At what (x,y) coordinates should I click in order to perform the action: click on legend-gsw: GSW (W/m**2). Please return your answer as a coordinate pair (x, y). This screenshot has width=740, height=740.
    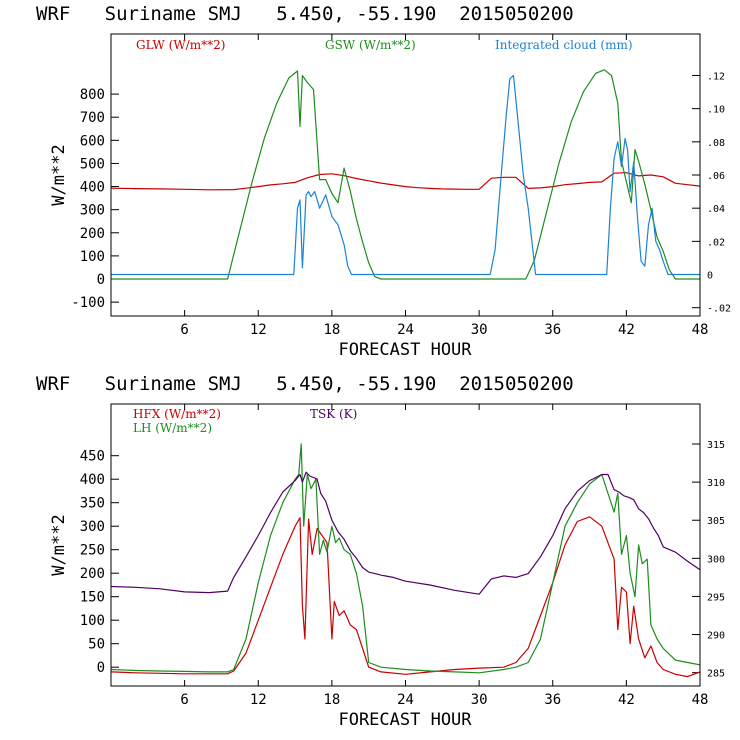
    Looking at the image, I should click on (370, 45).